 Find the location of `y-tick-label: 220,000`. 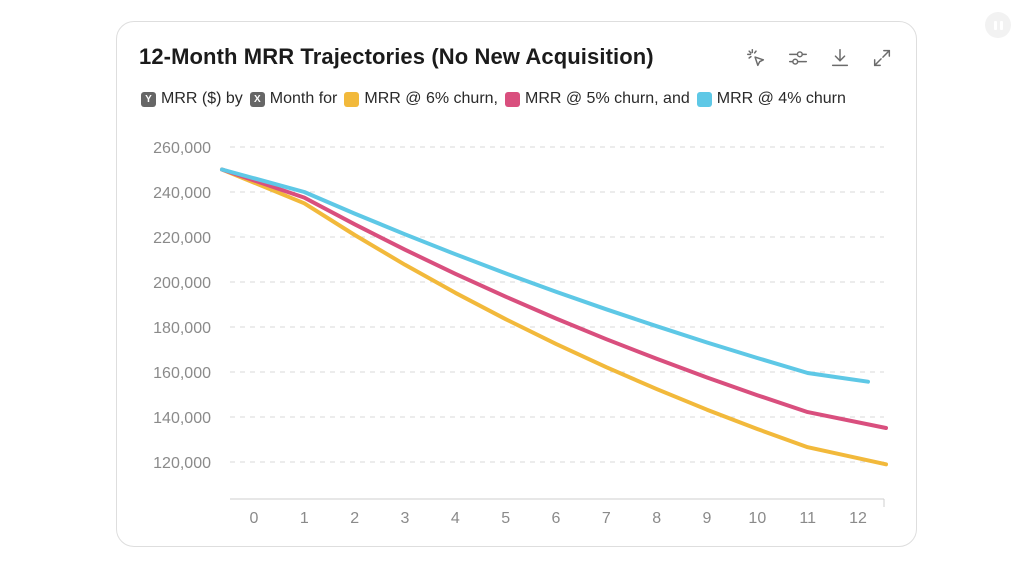

y-tick-label: 220,000 is located at coordinates (182, 238).